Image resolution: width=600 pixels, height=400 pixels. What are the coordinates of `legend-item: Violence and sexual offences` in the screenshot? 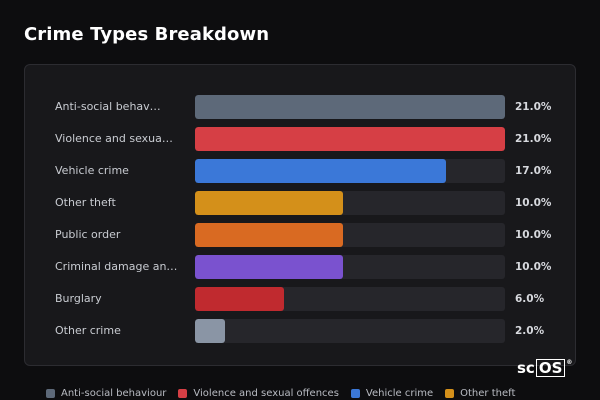 It's located at (258, 393).